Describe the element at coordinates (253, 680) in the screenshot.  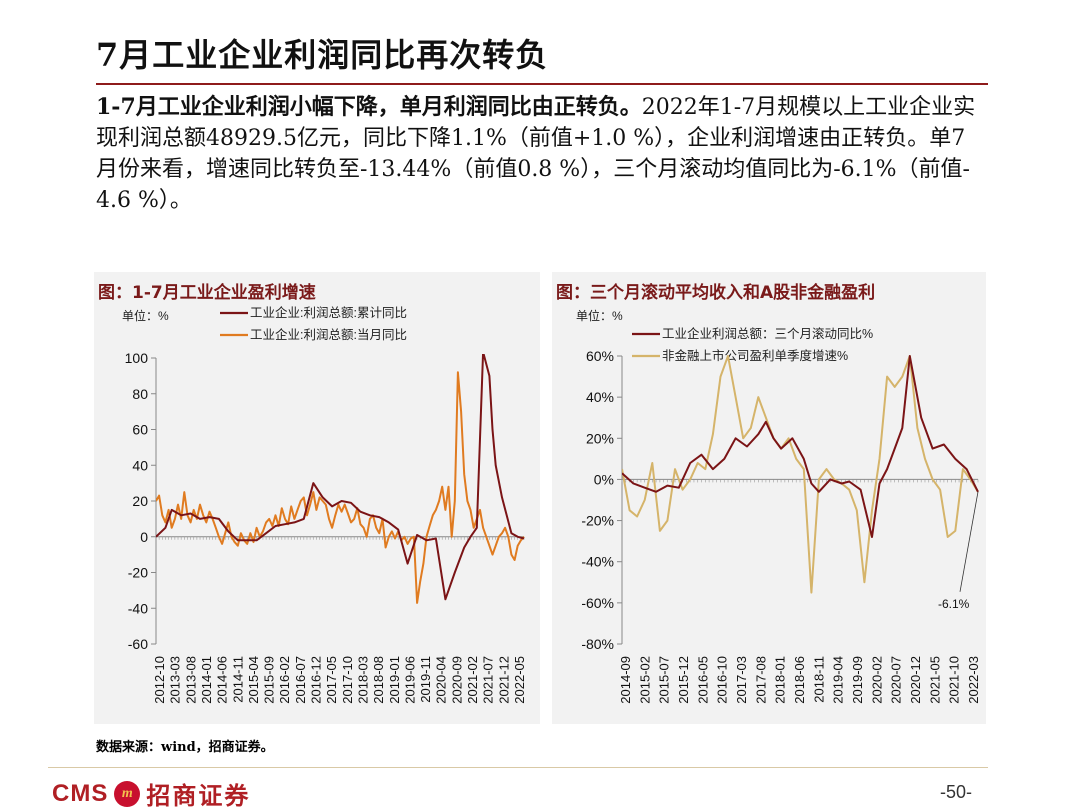
I see `x-tick-label: 2015-04` at that location.